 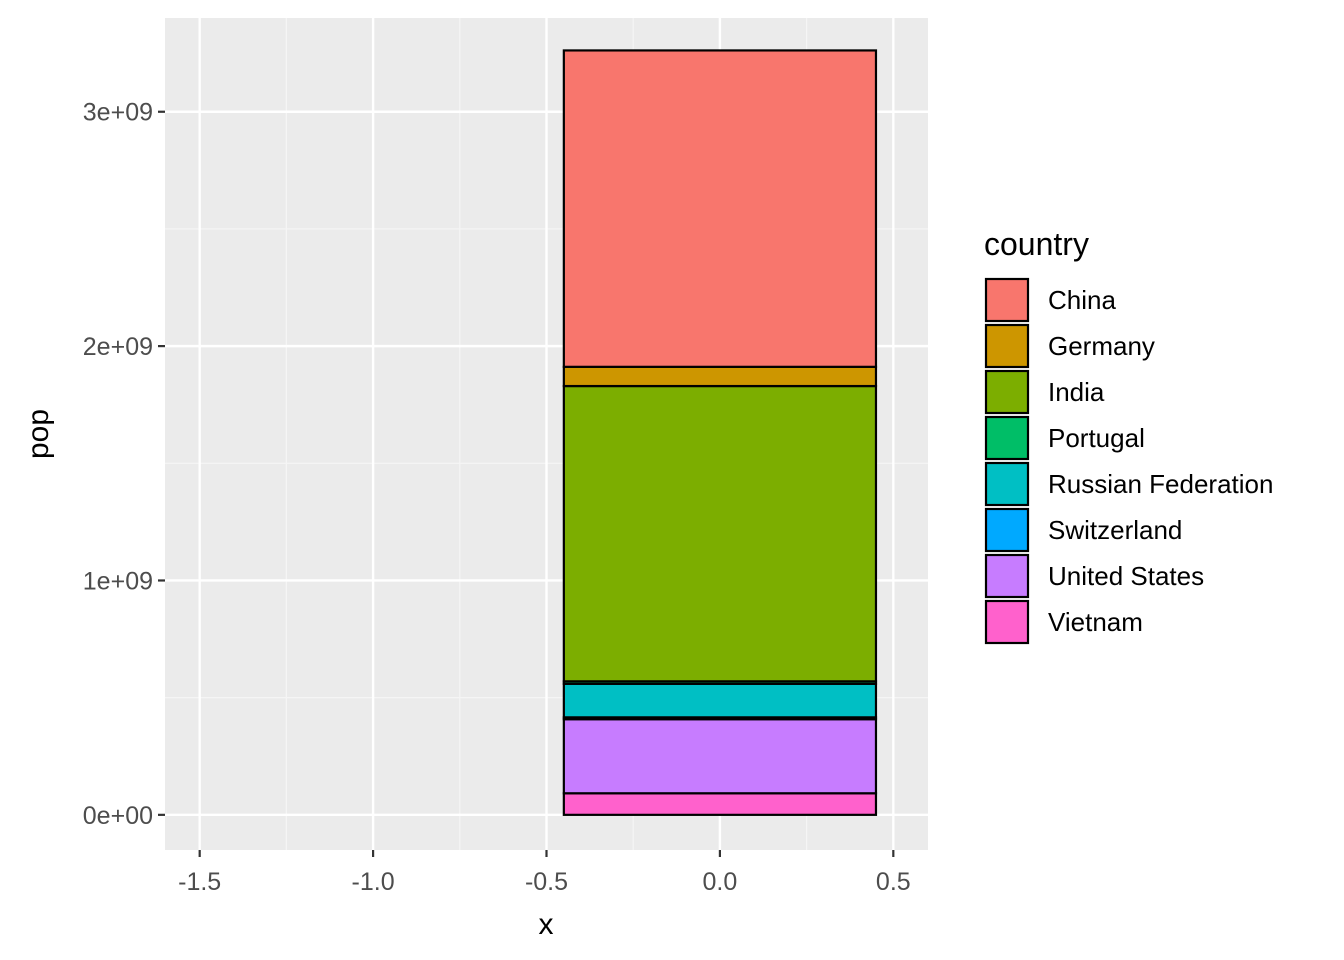 I want to click on y-tick-label: 1e+09, so click(x=118, y=581).